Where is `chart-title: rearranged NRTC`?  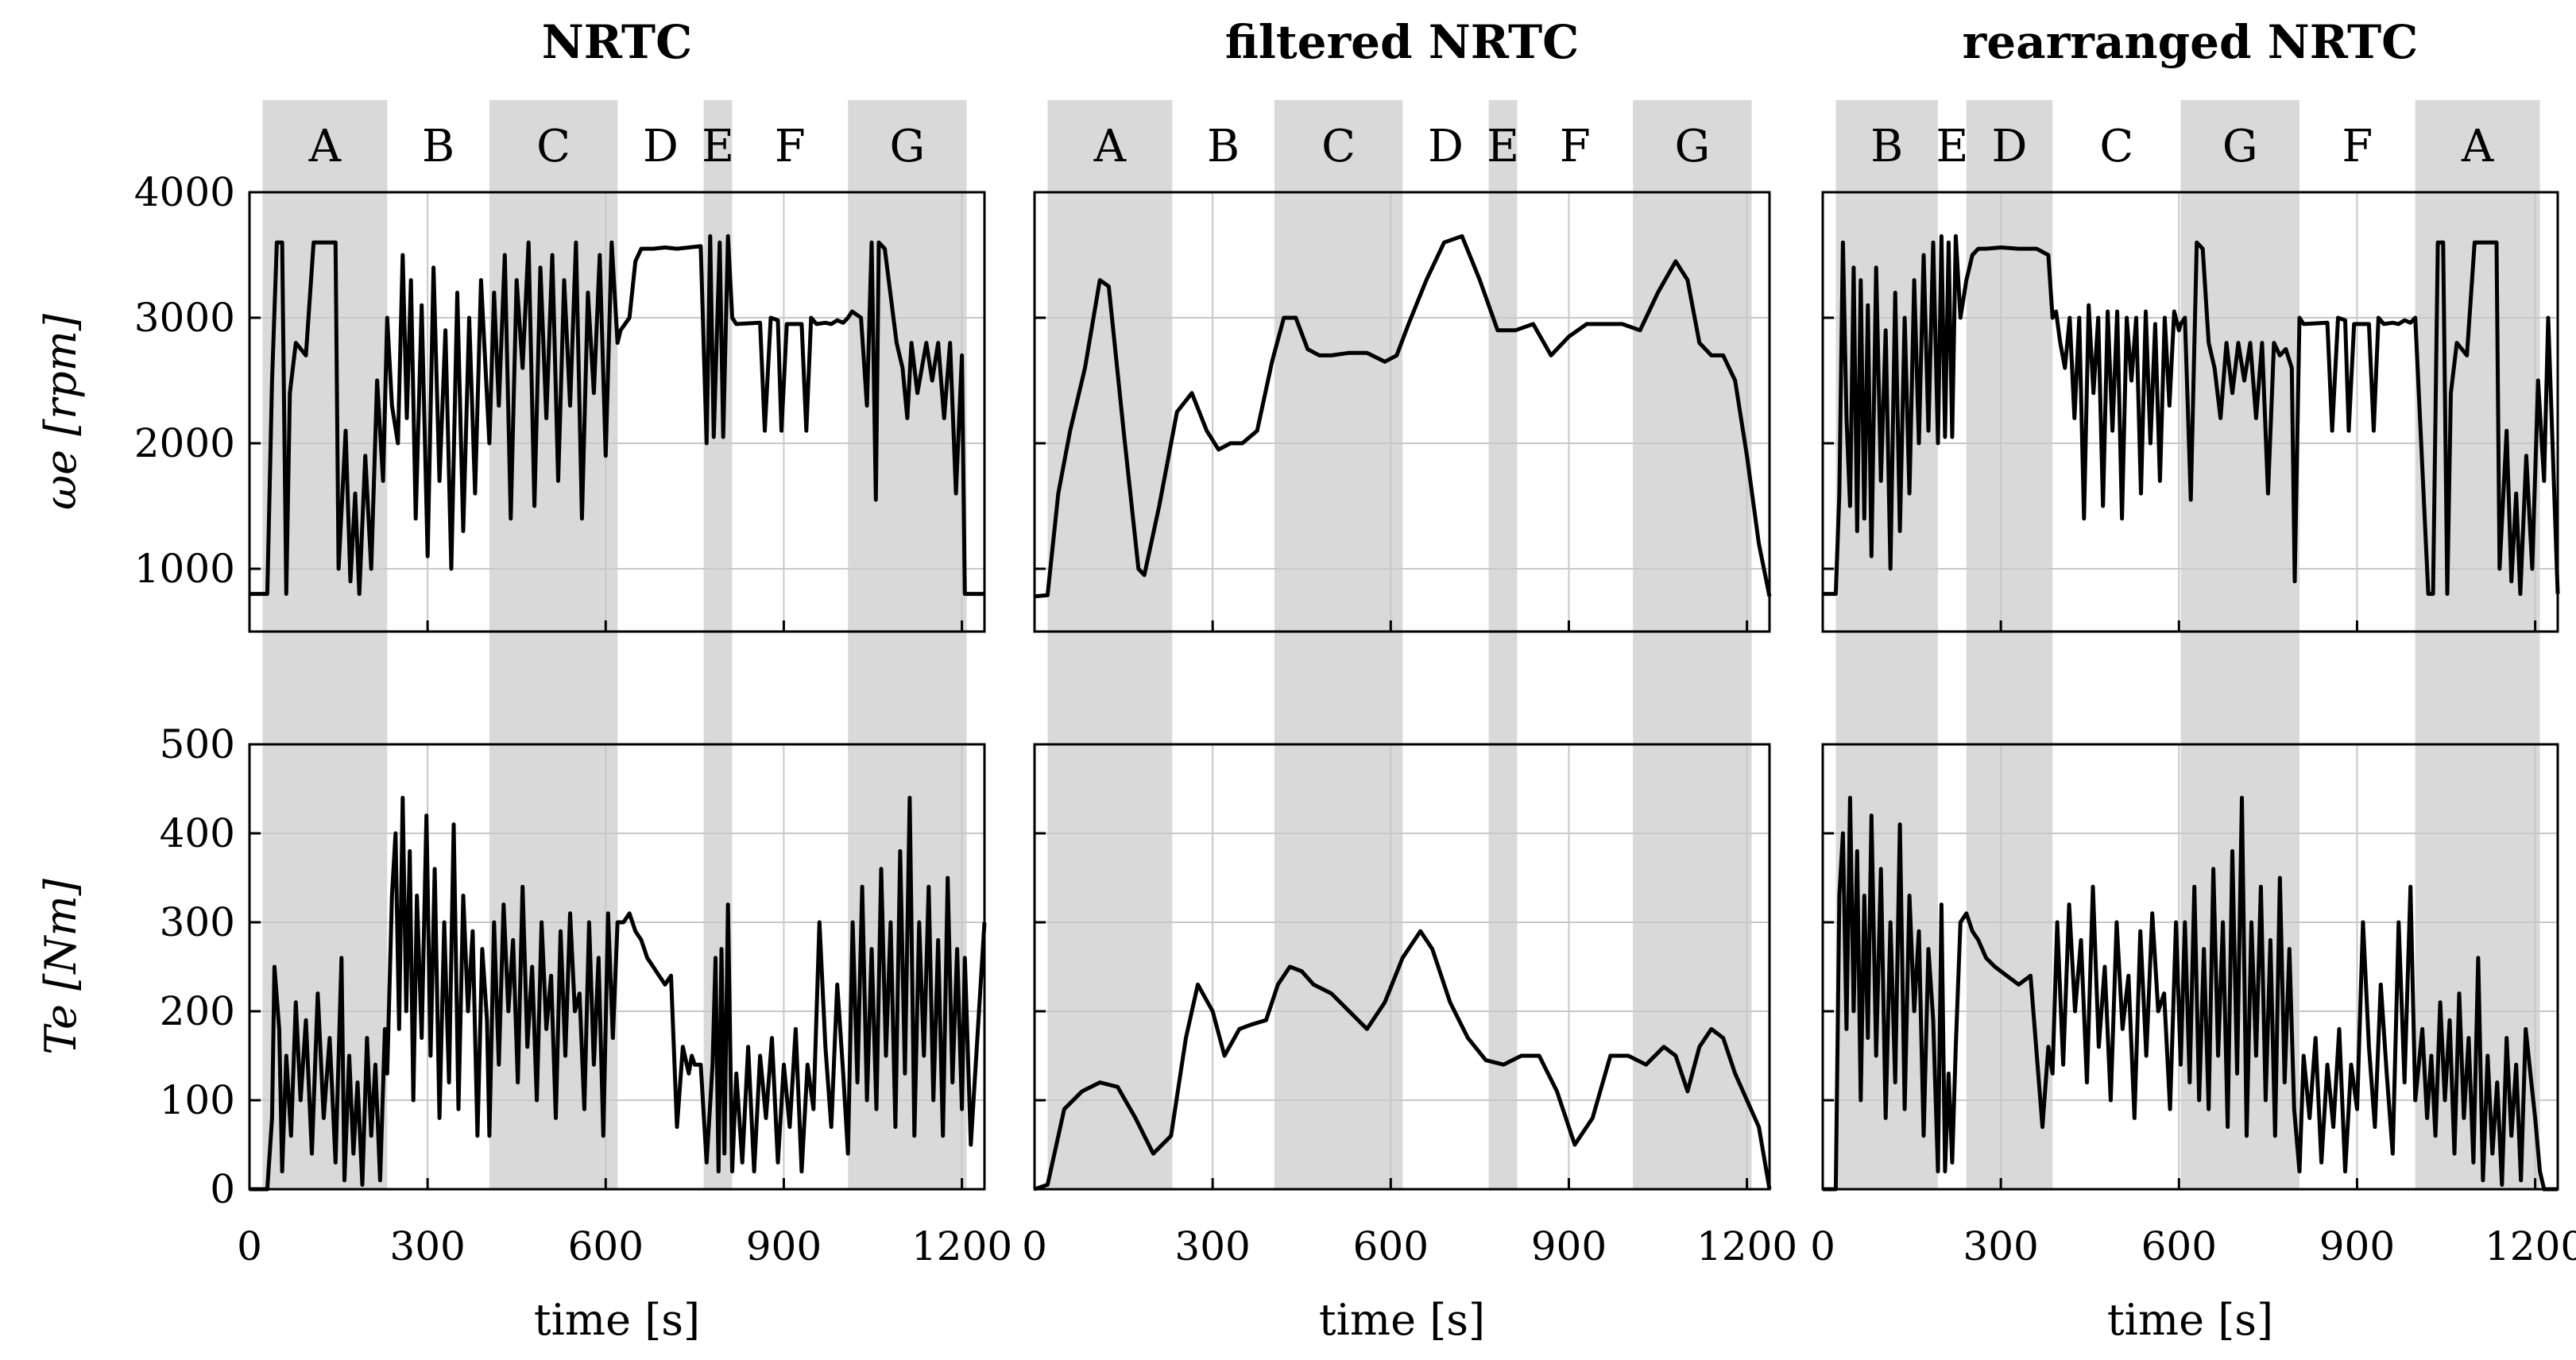 chart-title: rearranged NRTC is located at coordinates (2191, 42).